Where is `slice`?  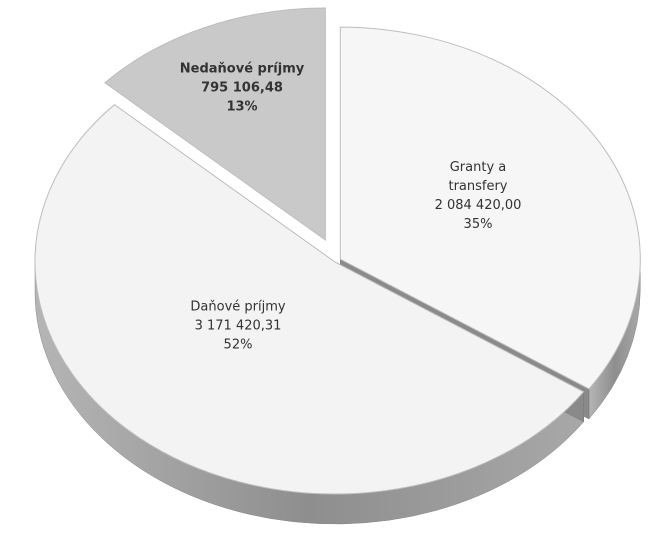 slice is located at coordinates (215, 124).